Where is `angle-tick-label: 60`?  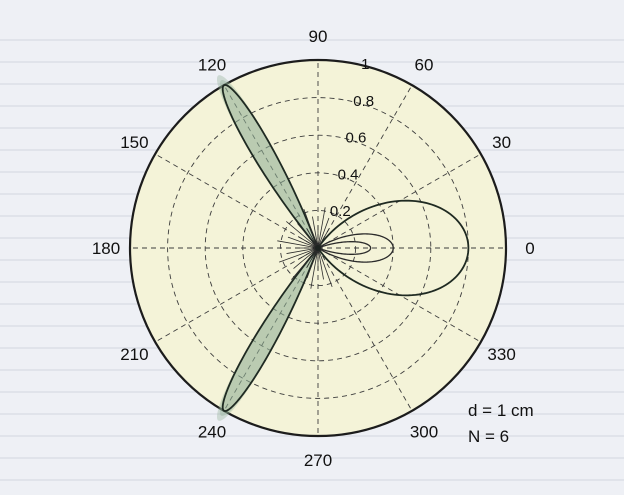 angle-tick-label: 60 is located at coordinates (424, 64).